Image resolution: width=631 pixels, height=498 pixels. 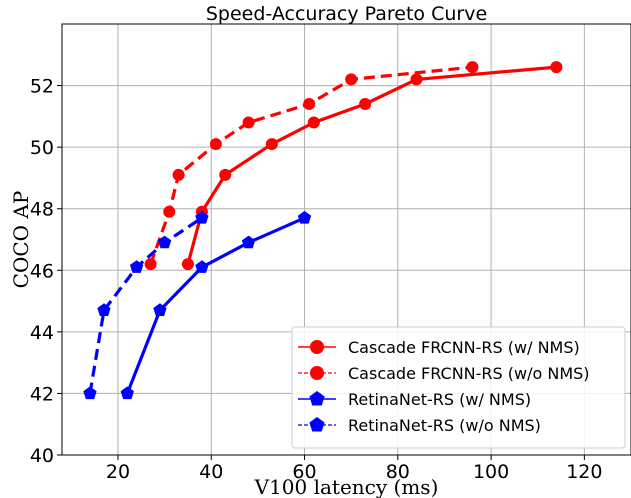 I want to click on x-tick-label: 60, so click(x=304, y=472).